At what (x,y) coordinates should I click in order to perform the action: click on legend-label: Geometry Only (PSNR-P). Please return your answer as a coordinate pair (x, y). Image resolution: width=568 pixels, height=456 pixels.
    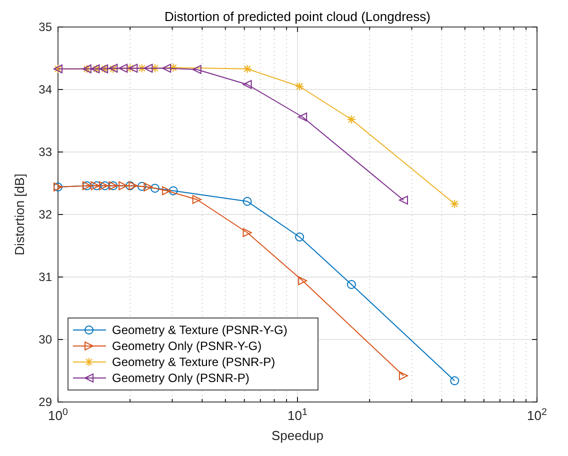
    Looking at the image, I should click on (181, 378).